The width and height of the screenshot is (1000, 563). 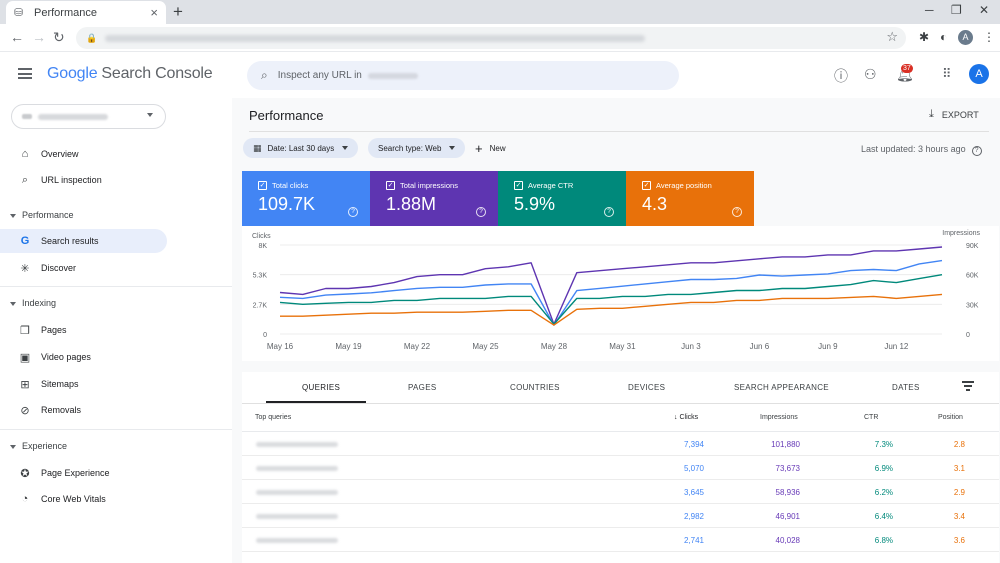 What do you see at coordinates (883, 444) in the screenshot?
I see `cell-ctr: 7.3%` at bounding box center [883, 444].